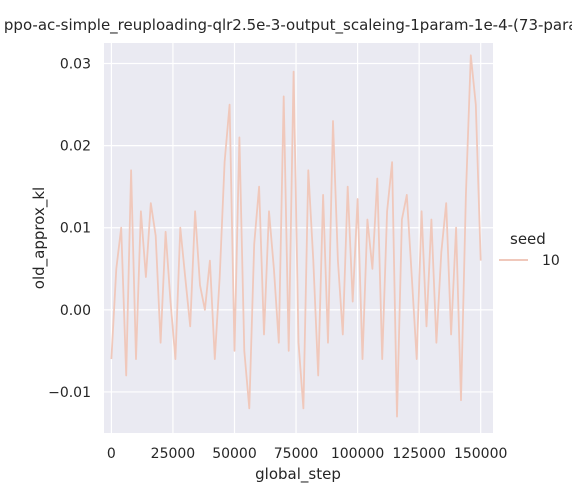 Image resolution: width=572 pixels, height=500 pixels. Describe the element at coordinates (480, 454) in the screenshot. I see `x-tick-label: 150000` at that location.